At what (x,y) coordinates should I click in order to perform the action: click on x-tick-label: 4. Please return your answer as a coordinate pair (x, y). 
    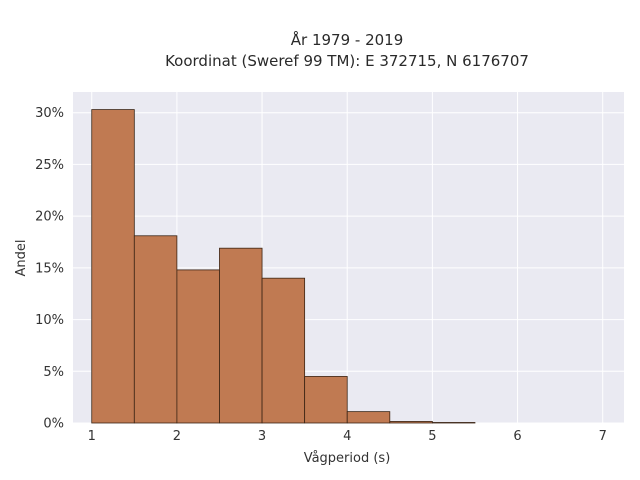
    Looking at the image, I should click on (347, 436).